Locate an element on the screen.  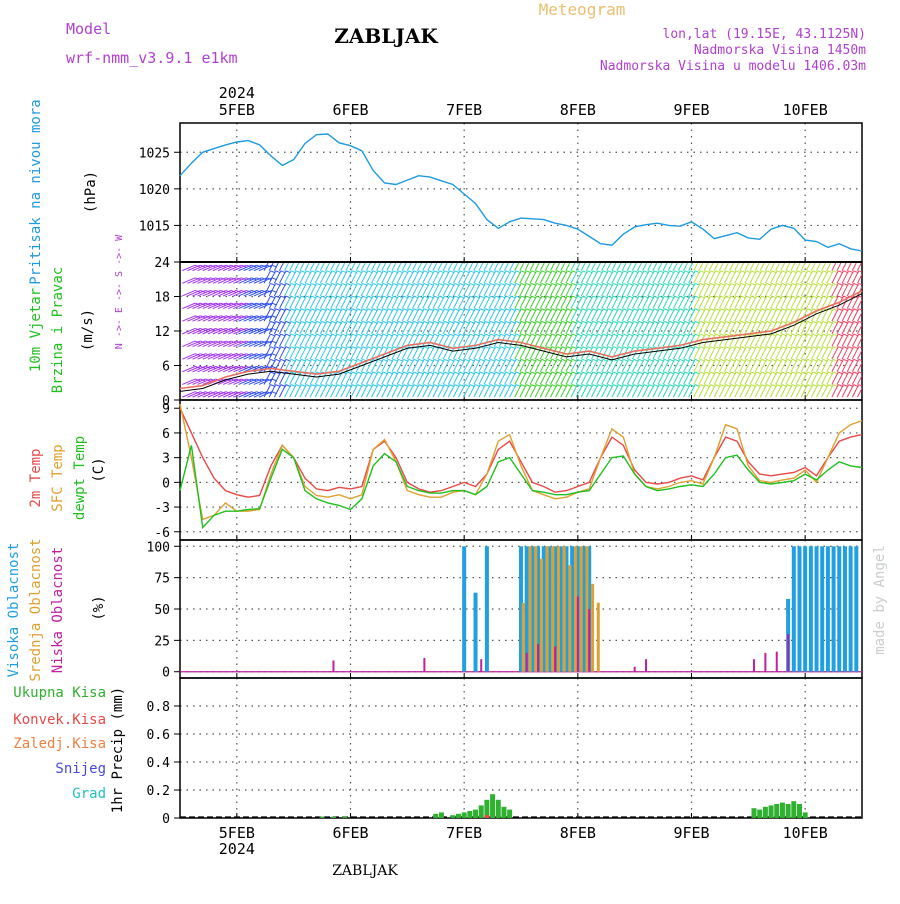
cloud-legend-low: Niska Oblacnost is located at coordinates (58, 610).